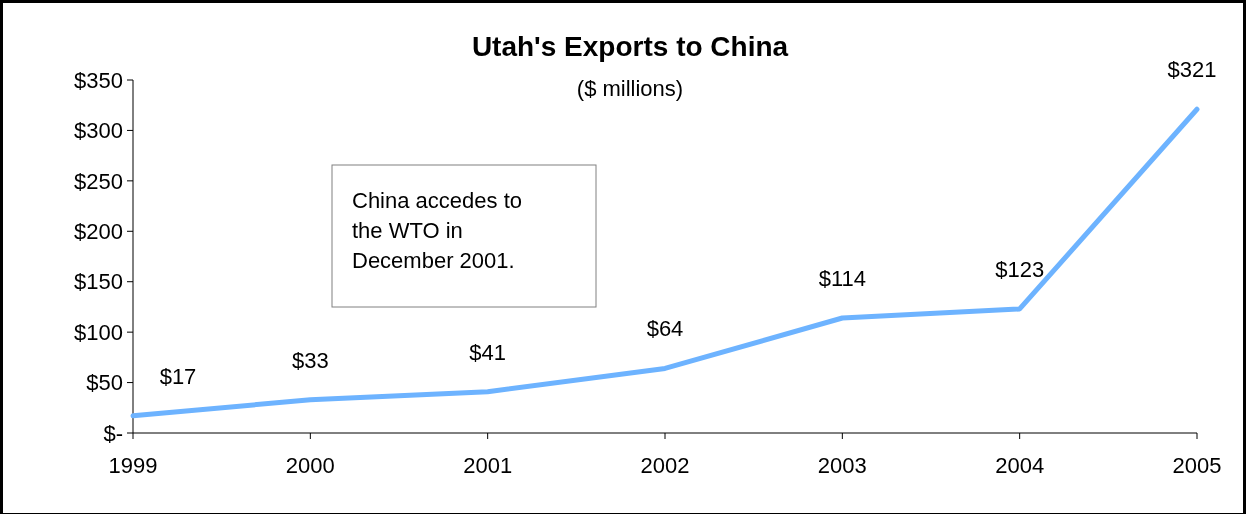 The image size is (1246, 514). What do you see at coordinates (113, 433) in the screenshot?
I see `y-tick-label: $-` at bounding box center [113, 433].